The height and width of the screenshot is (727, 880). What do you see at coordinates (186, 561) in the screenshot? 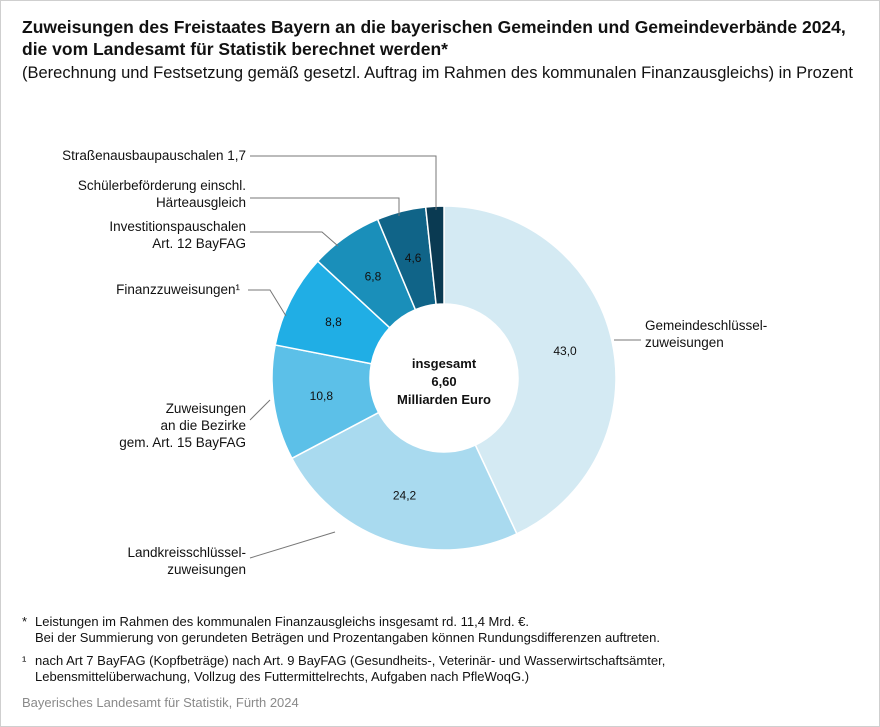
I see `slice-category-label: Landkreisschlüssel-zuweisungen` at bounding box center [186, 561].